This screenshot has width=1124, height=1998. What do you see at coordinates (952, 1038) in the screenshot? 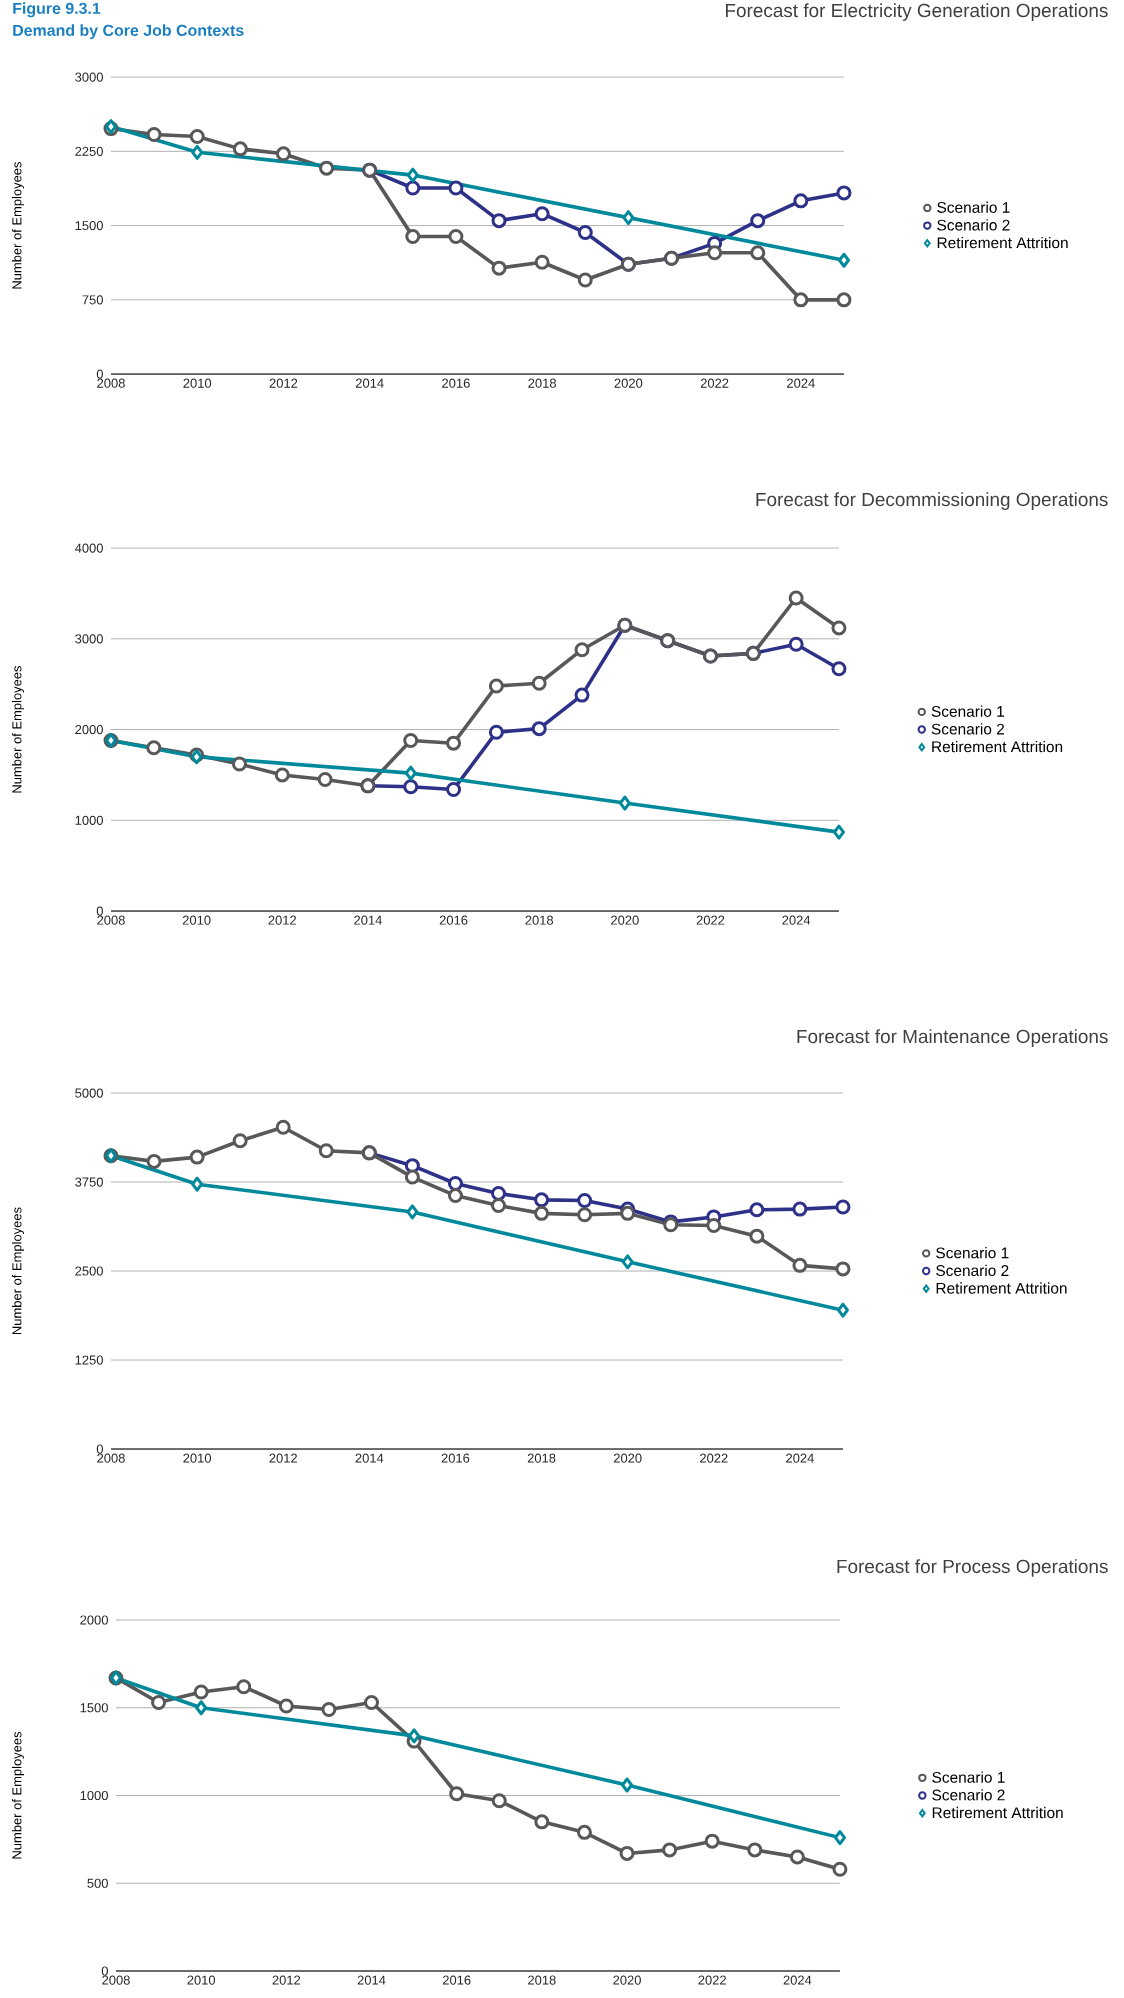
I see `text: Forecast for Maintenance Operations` at bounding box center [952, 1038].